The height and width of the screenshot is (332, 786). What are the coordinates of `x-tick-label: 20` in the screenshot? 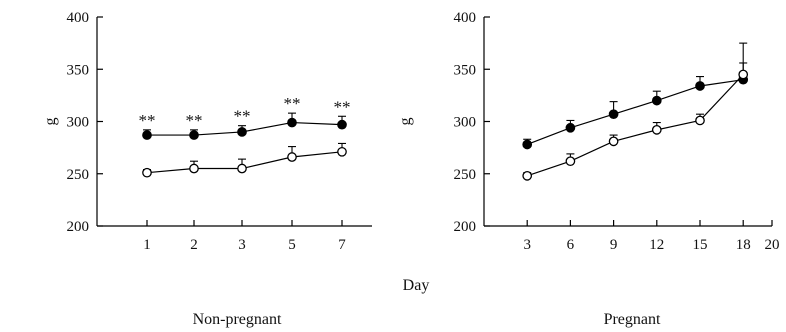 It's located at (772, 245).